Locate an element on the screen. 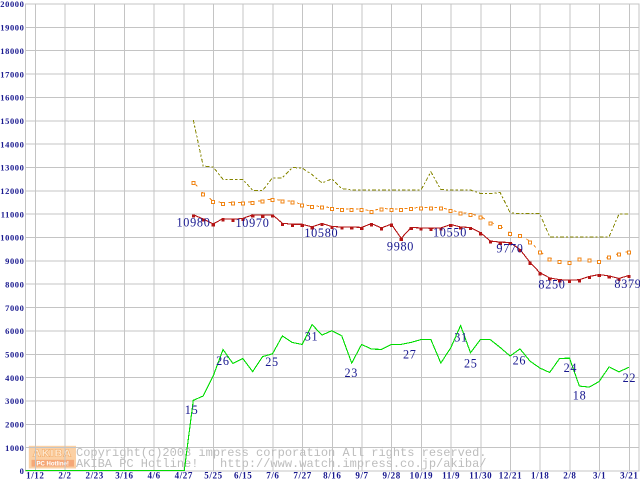 The image size is (640, 485). svg-text: 2000 is located at coordinates (14, 425).